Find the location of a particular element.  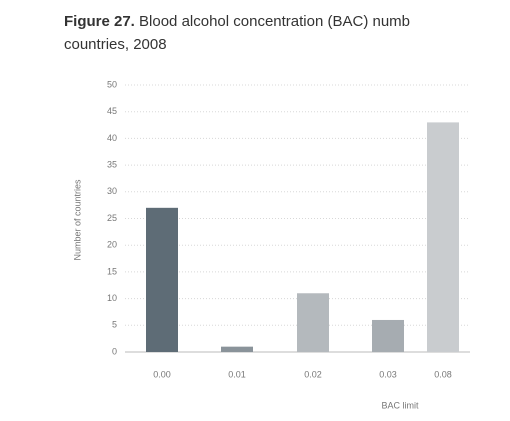

x-tick-label: 0.03 is located at coordinates (388, 374).